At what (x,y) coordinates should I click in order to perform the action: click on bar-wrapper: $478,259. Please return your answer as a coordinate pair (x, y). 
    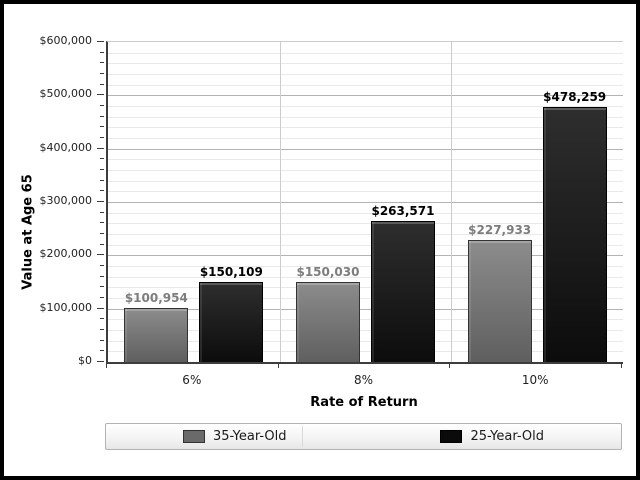
    Looking at the image, I should click on (574, 226).